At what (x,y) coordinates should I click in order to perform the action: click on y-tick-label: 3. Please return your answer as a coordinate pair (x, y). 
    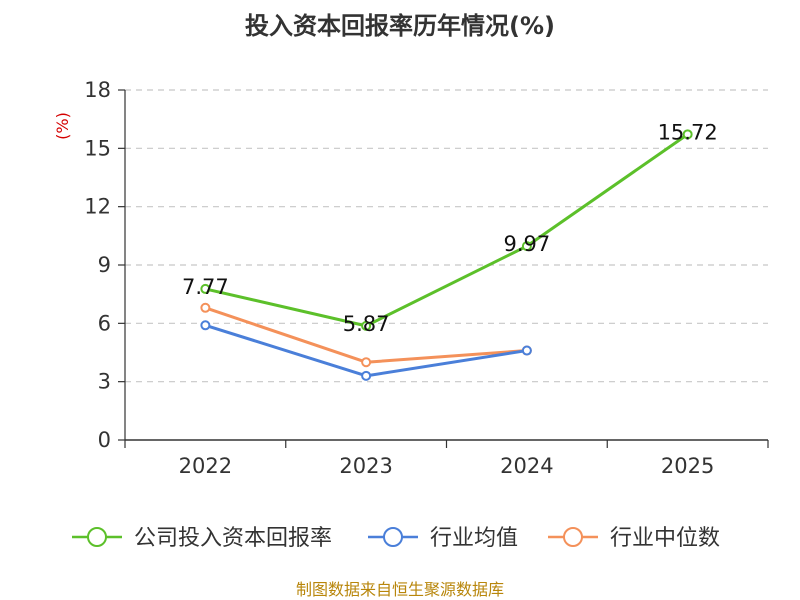
    Looking at the image, I should click on (104, 382).